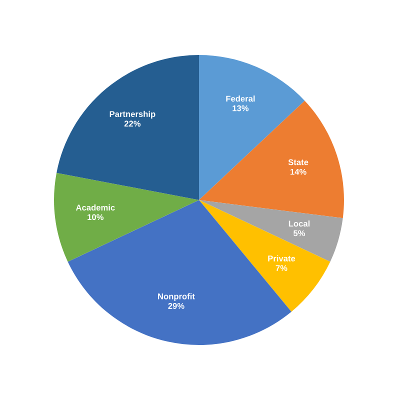  What do you see at coordinates (176, 297) in the screenshot?
I see `slice-label: Nonprofit` at bounding box center [176, 297].